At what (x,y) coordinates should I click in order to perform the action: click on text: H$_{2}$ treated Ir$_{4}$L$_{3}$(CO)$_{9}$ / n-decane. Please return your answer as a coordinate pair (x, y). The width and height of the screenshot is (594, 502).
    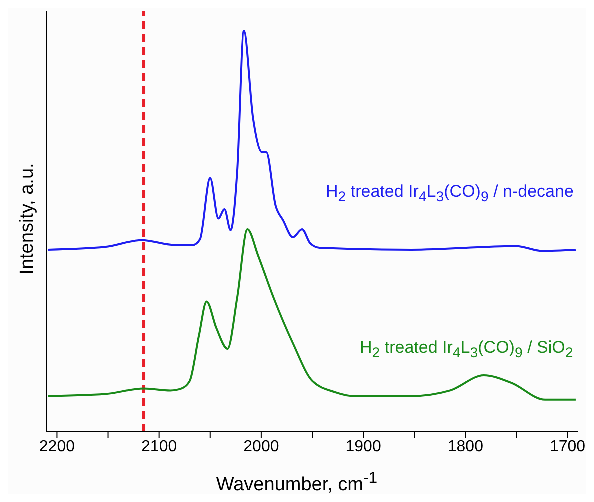
    Looking at the image, I should click on (450, 194).